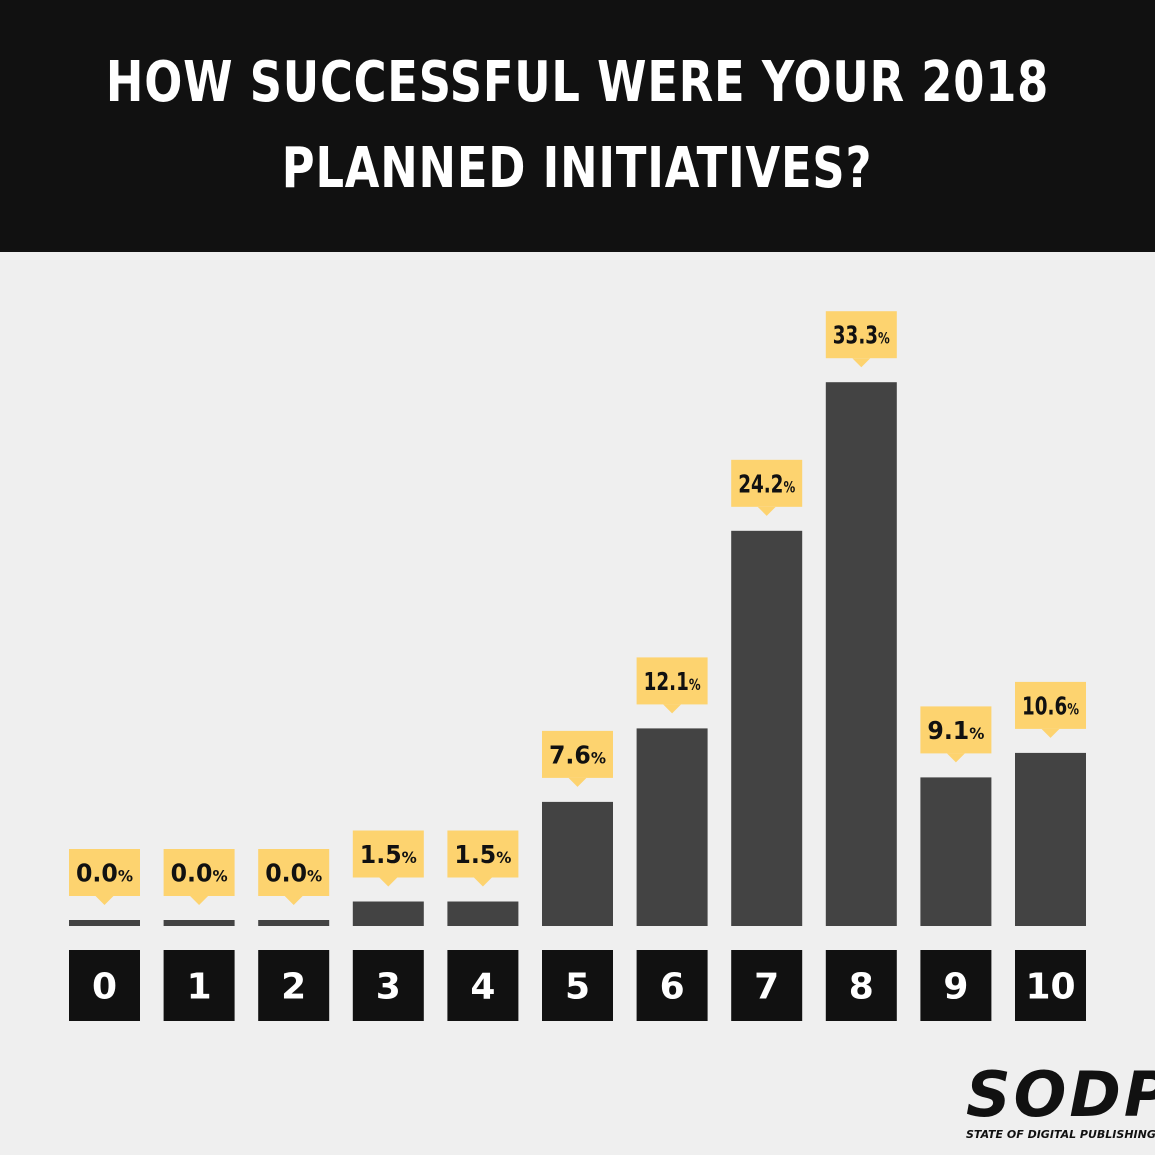 Image resolution: width=1155 pixels, height=1155 pixels. What do you see at coordinates (1060, 1134) in the screenshot?
I see `logo-subtitle: STATE OF DIGITAL PUBLISHING` at bounding box center [1060, 1134].